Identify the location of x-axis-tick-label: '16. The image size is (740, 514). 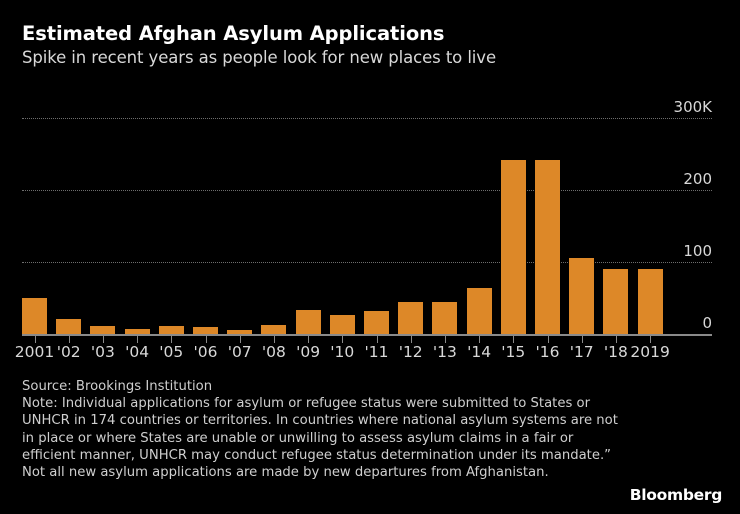
(547, 352).